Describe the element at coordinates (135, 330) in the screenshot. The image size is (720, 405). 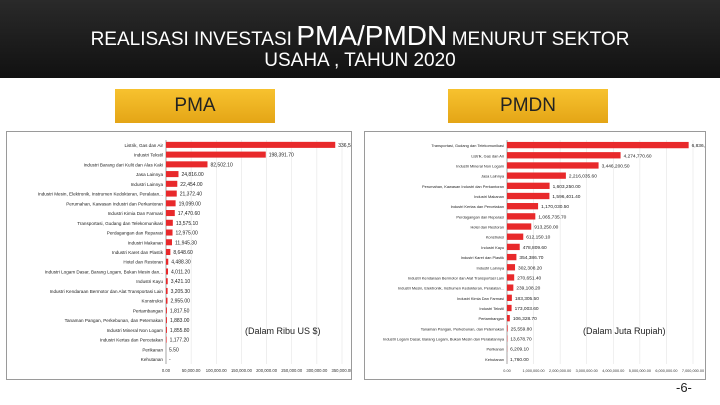
I see `category-label: Industri Mineral Non Logam` at that location.